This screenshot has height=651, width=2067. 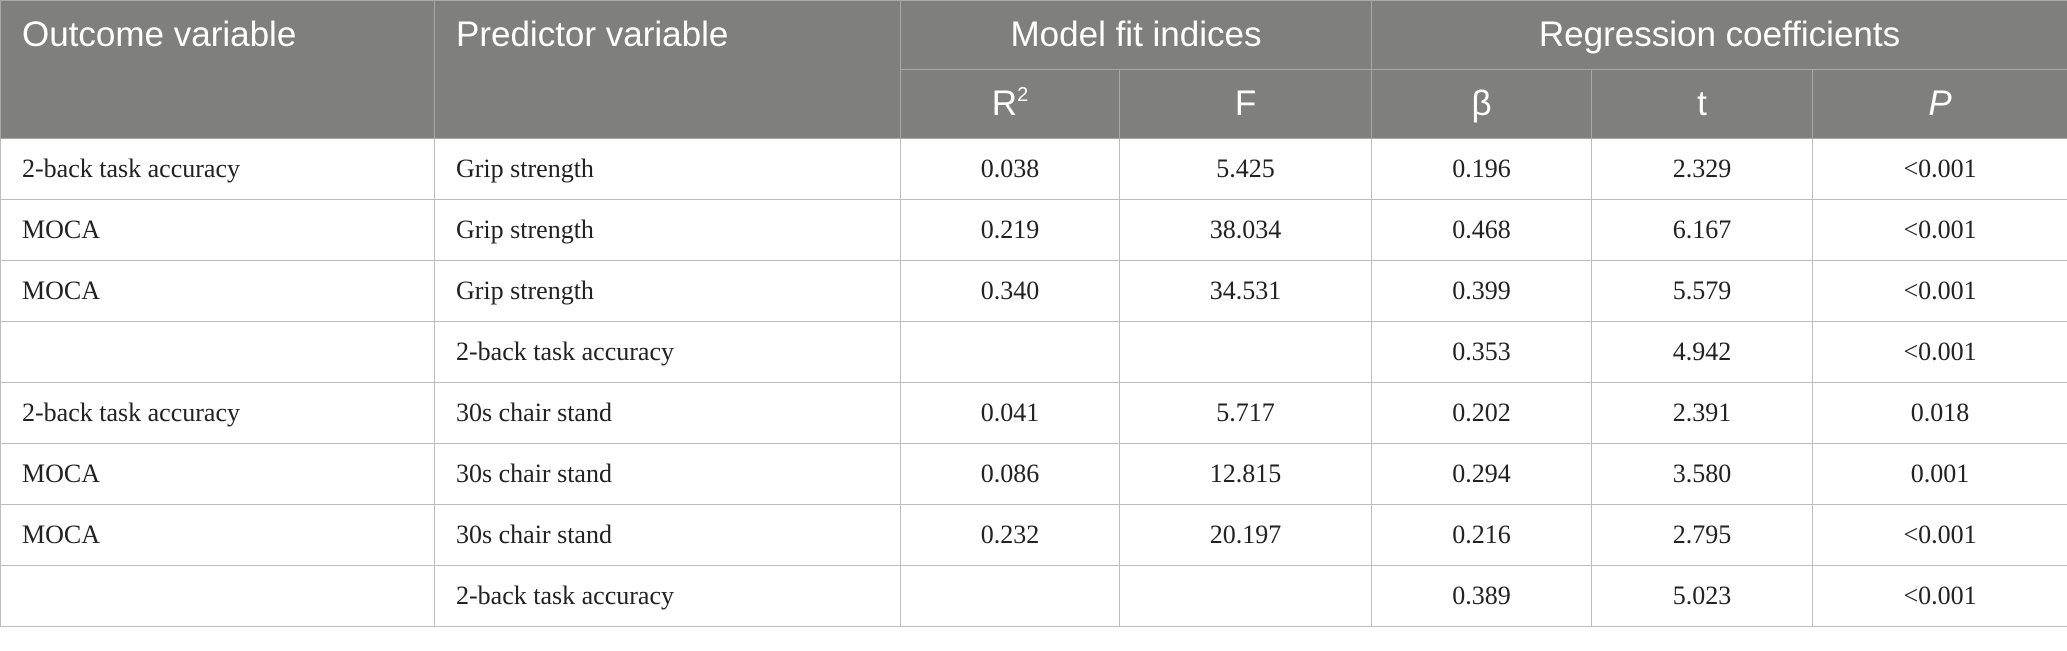 I want to click on cell-f: 5.425, so click(x=1245, y=169).